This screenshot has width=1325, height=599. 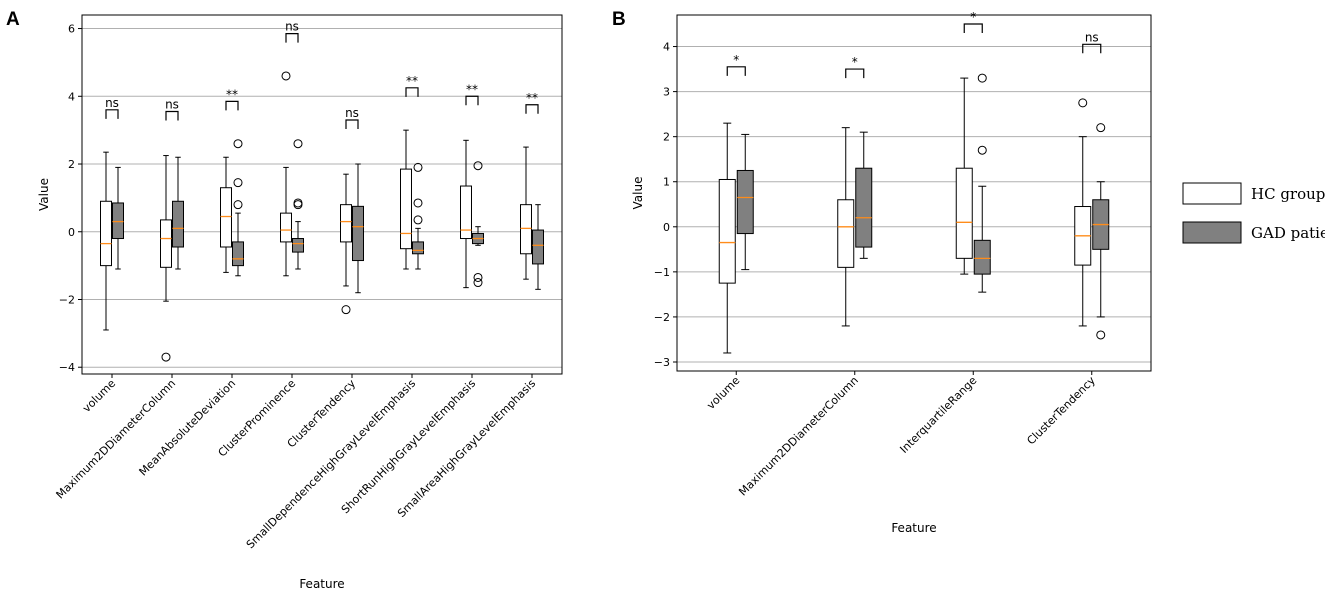 I want to click on y-tick-label: 3, so click(x=666, y=92).